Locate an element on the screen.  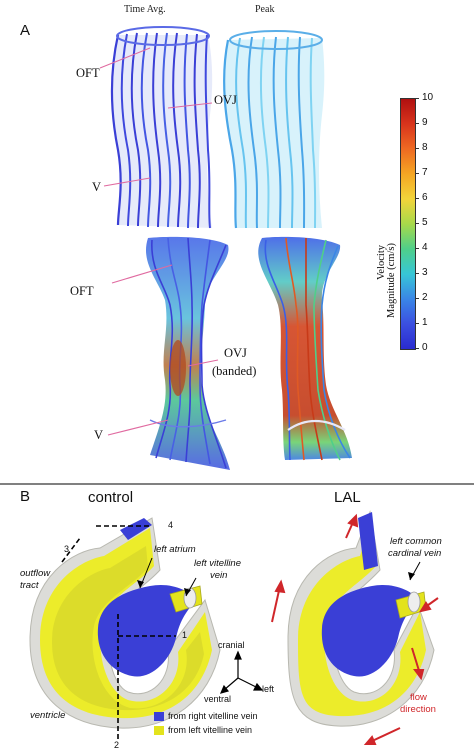
label-v-bottom: V is located at coordinates (99, 435).